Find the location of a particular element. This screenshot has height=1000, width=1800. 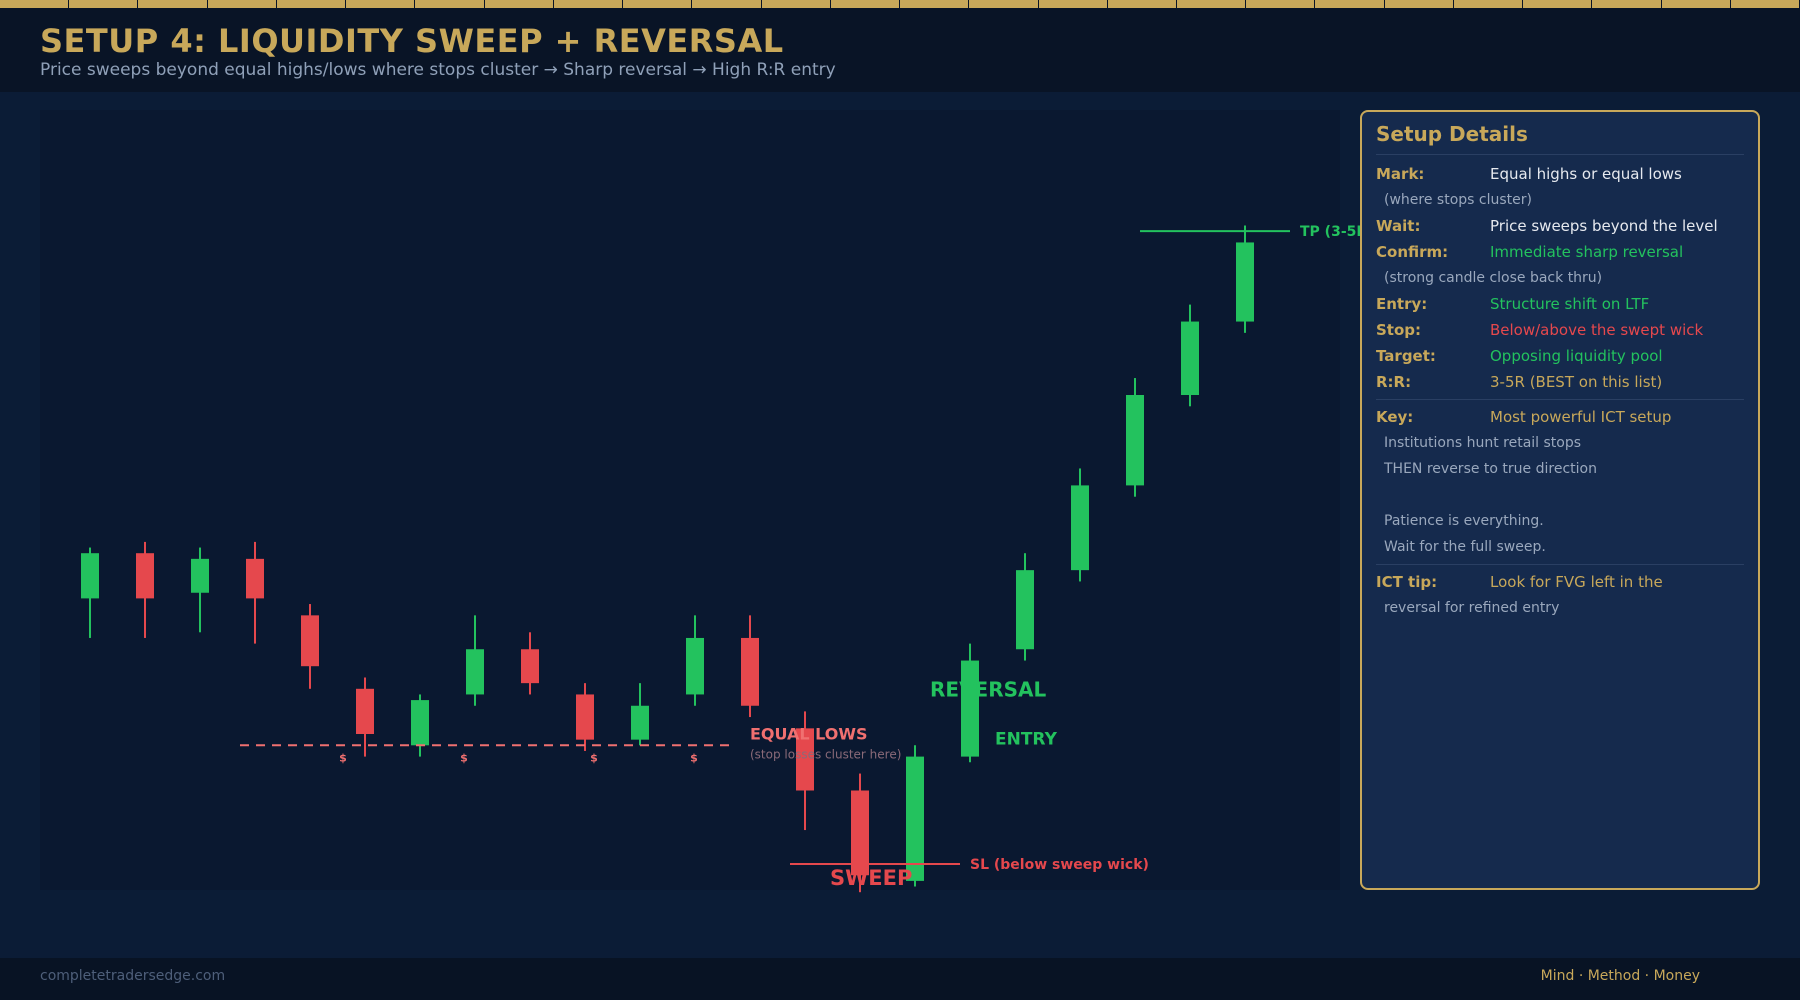

detail-key: Stop: is located at coordinates (1399, 330).